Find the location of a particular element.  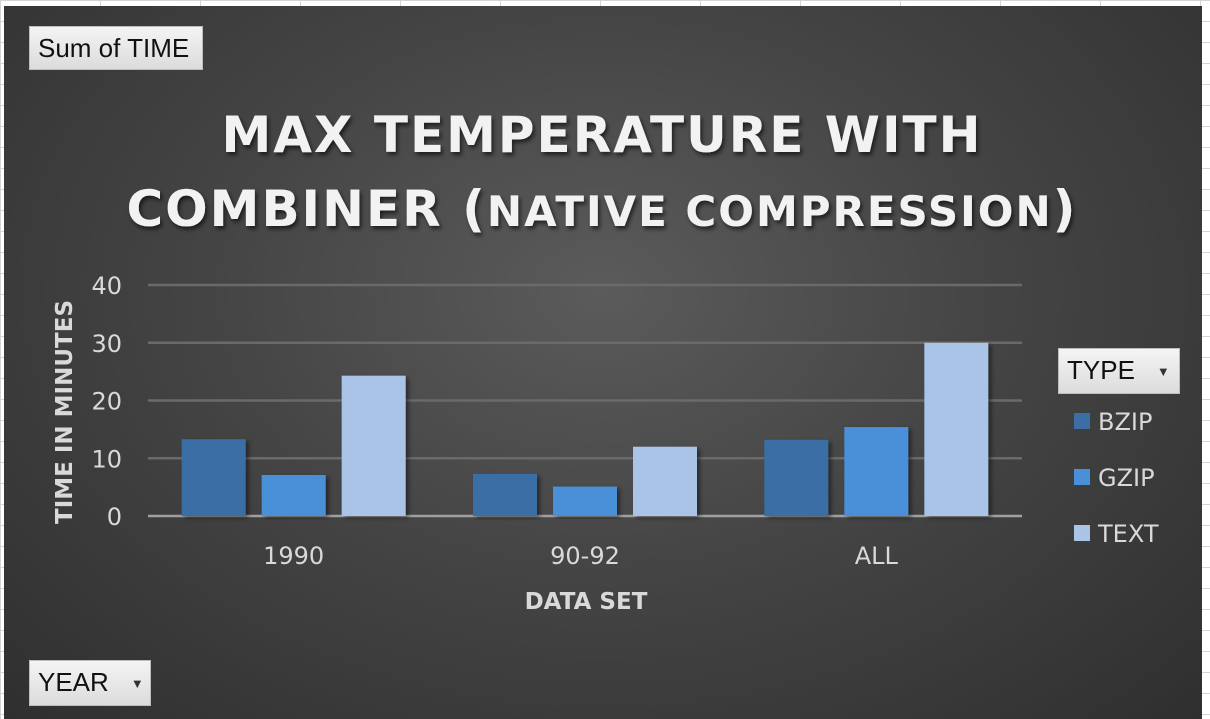

legend-field-label: TYPE is located at coordinates (1101, 370).